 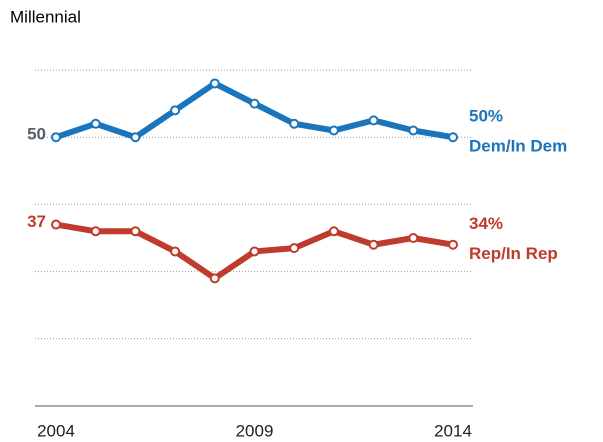 I want to click on end-label: 50%, so click(x=486, y=116).